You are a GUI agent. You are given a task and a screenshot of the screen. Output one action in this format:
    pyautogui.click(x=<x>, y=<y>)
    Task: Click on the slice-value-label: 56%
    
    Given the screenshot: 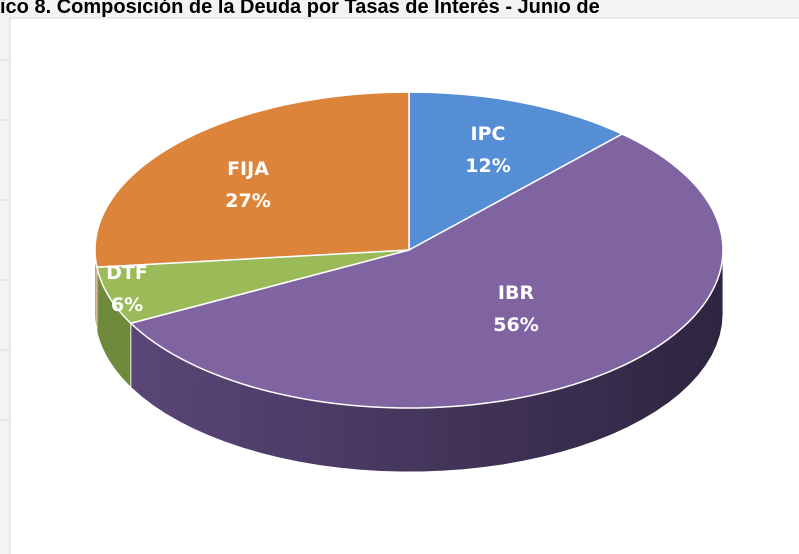 What is the action you would take?
    pyautogui.click(x=515, y=325)
    